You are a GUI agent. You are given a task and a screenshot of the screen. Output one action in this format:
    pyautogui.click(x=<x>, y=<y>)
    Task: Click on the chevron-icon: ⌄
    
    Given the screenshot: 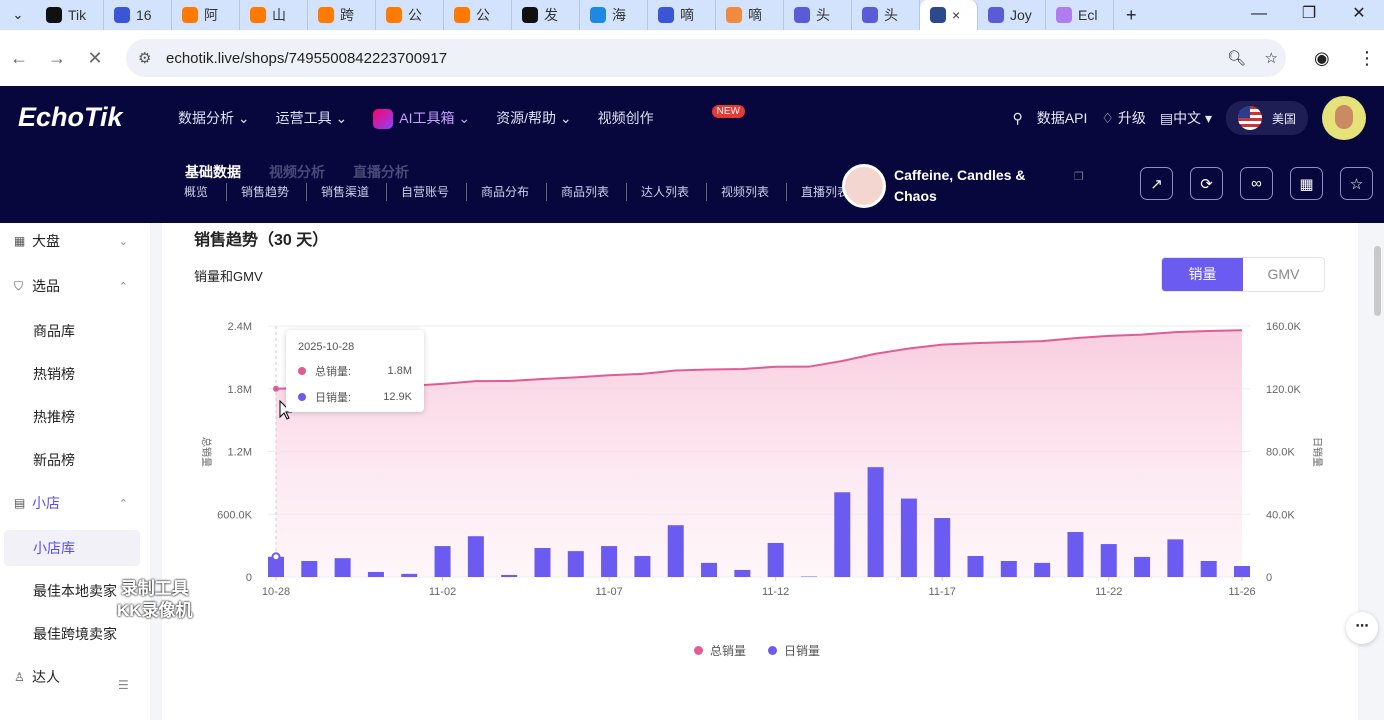 What is the action you would take?
    pyautogui.click(x=123, y=241)
    